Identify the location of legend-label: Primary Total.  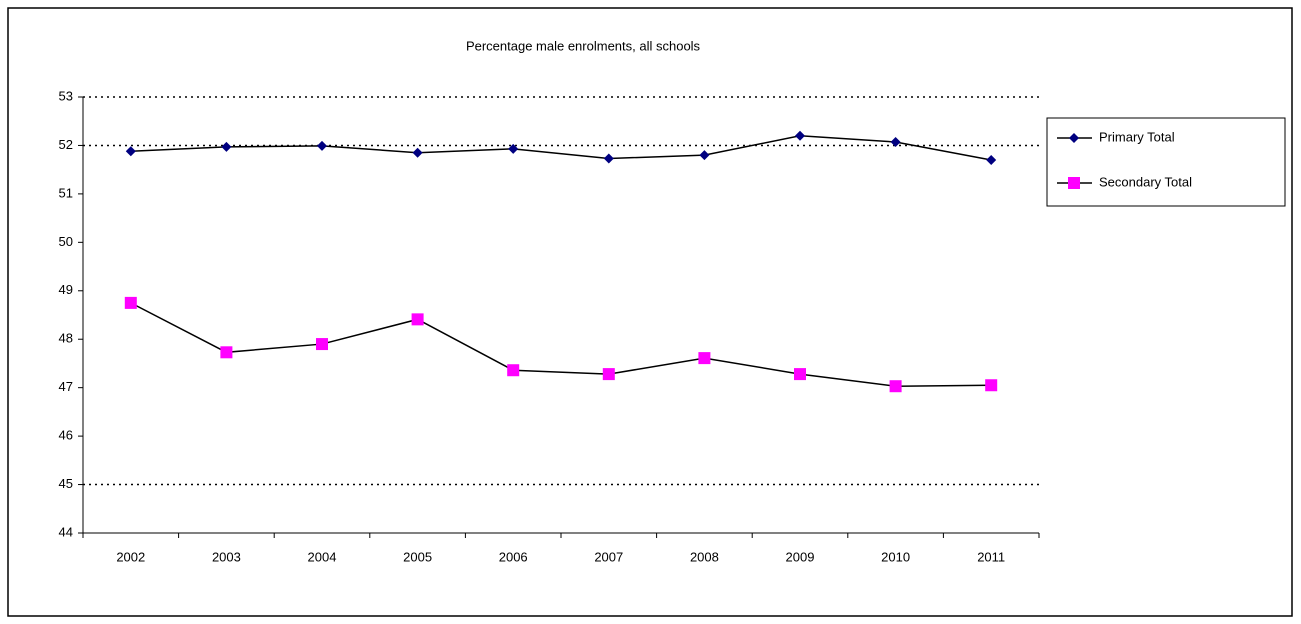
(1137, 136).